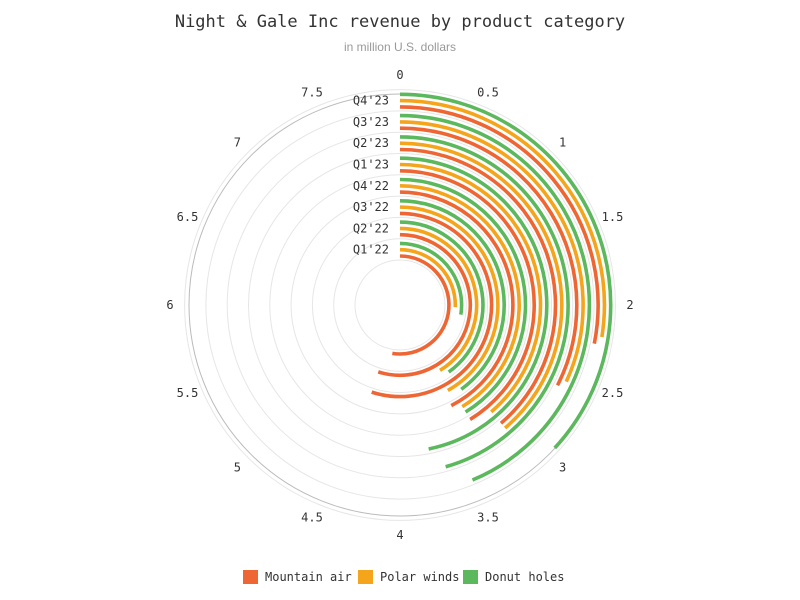 The width and height of the screenshot is (800, 600). Describe the element at coordinates (371, 207) in the screenshot. I see `category-label: Q3'22` at that location.